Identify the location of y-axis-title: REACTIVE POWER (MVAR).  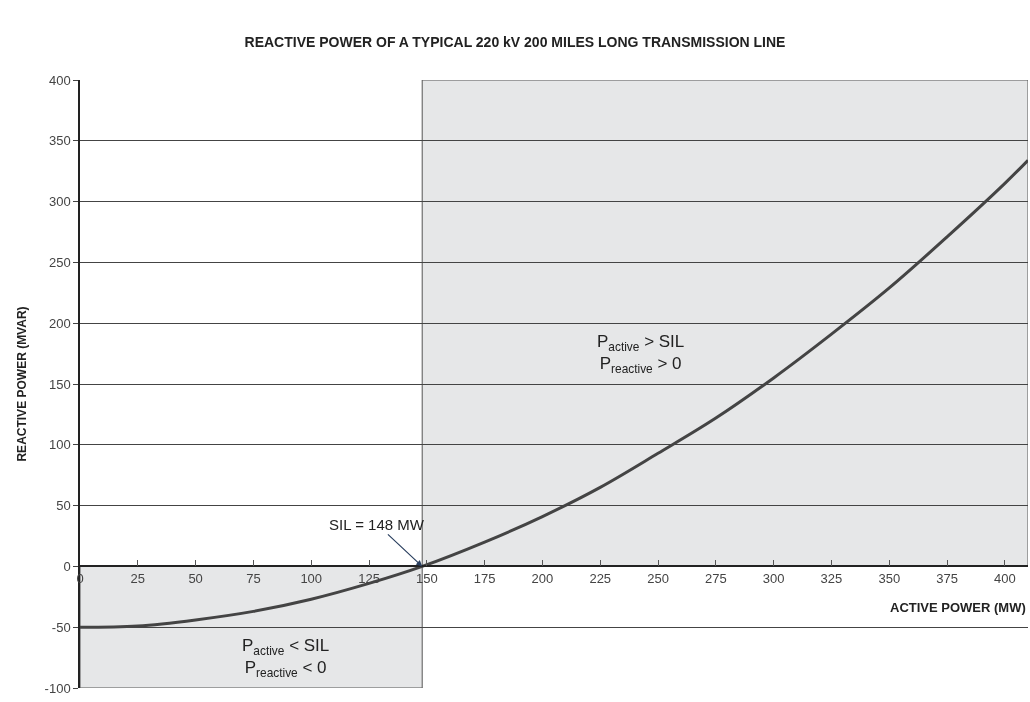
(22, 384).